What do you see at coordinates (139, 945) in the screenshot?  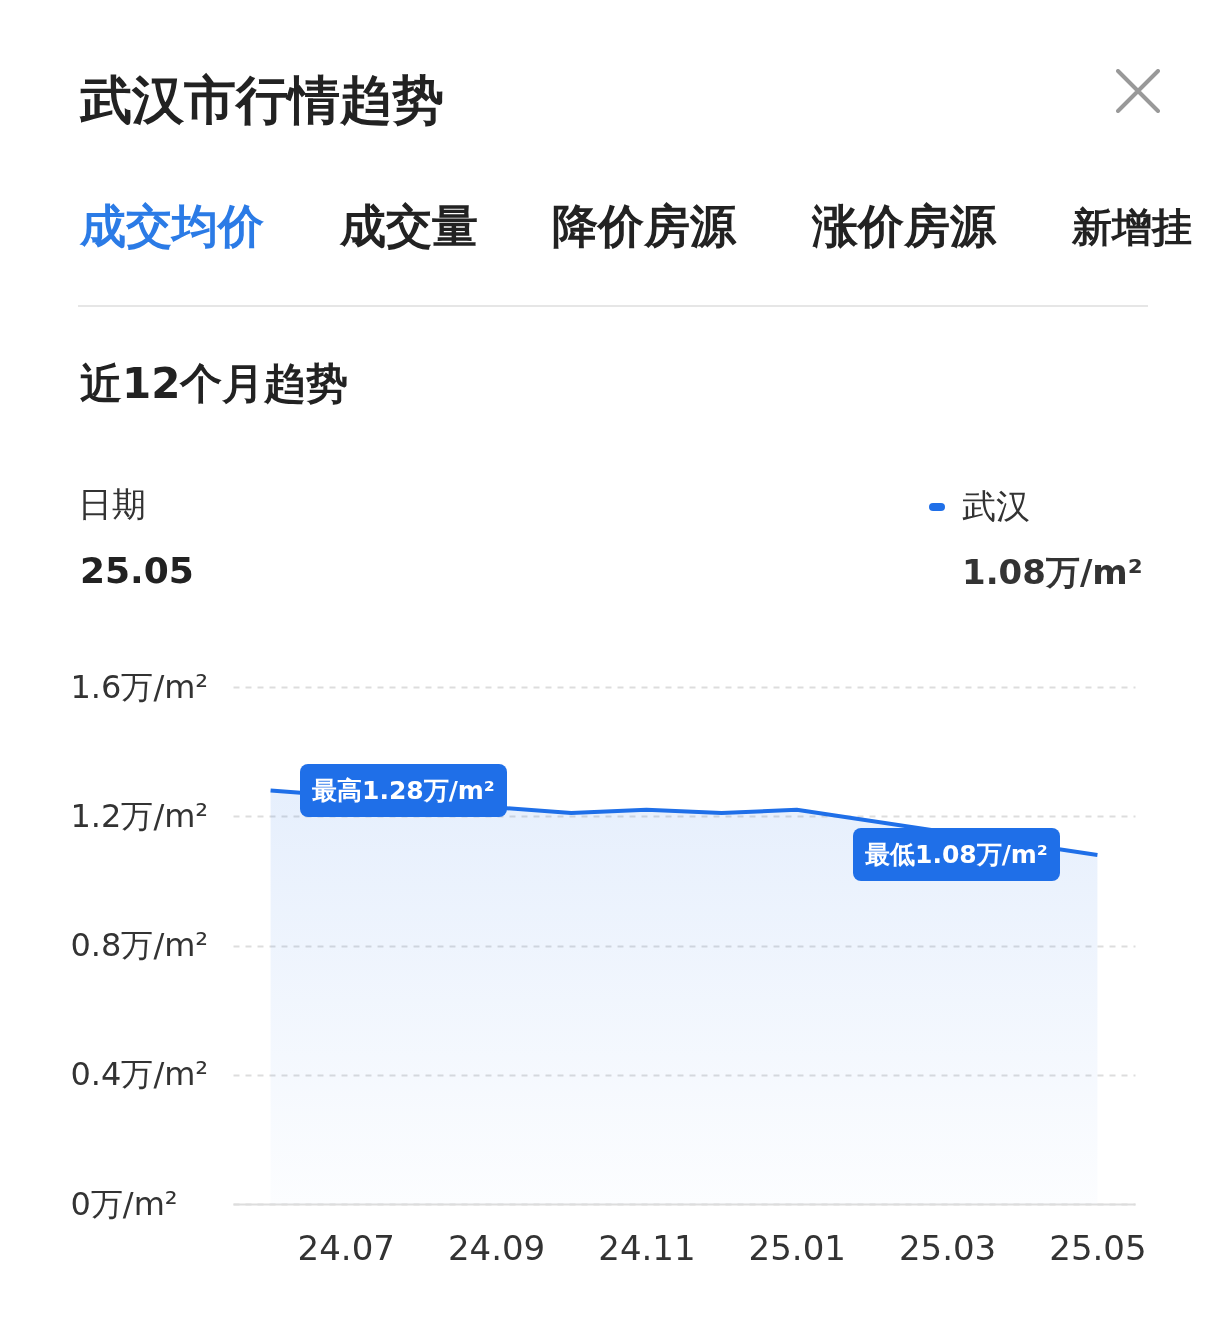 I see `y-tick-label: 0.8万/m²` at bounding box center [139, 945].